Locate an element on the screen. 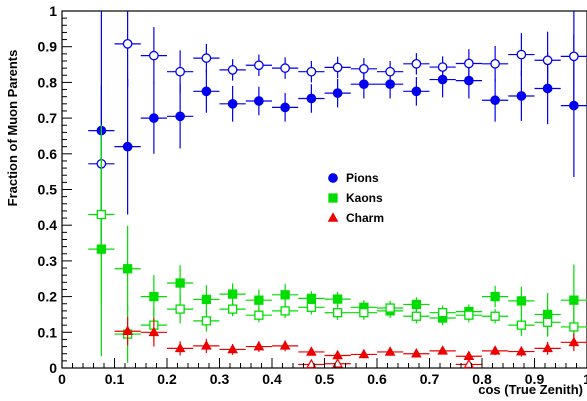 This screenshot has height=401, width=587. y-tick-label: 0.9 is located at coordinates (48, 47).